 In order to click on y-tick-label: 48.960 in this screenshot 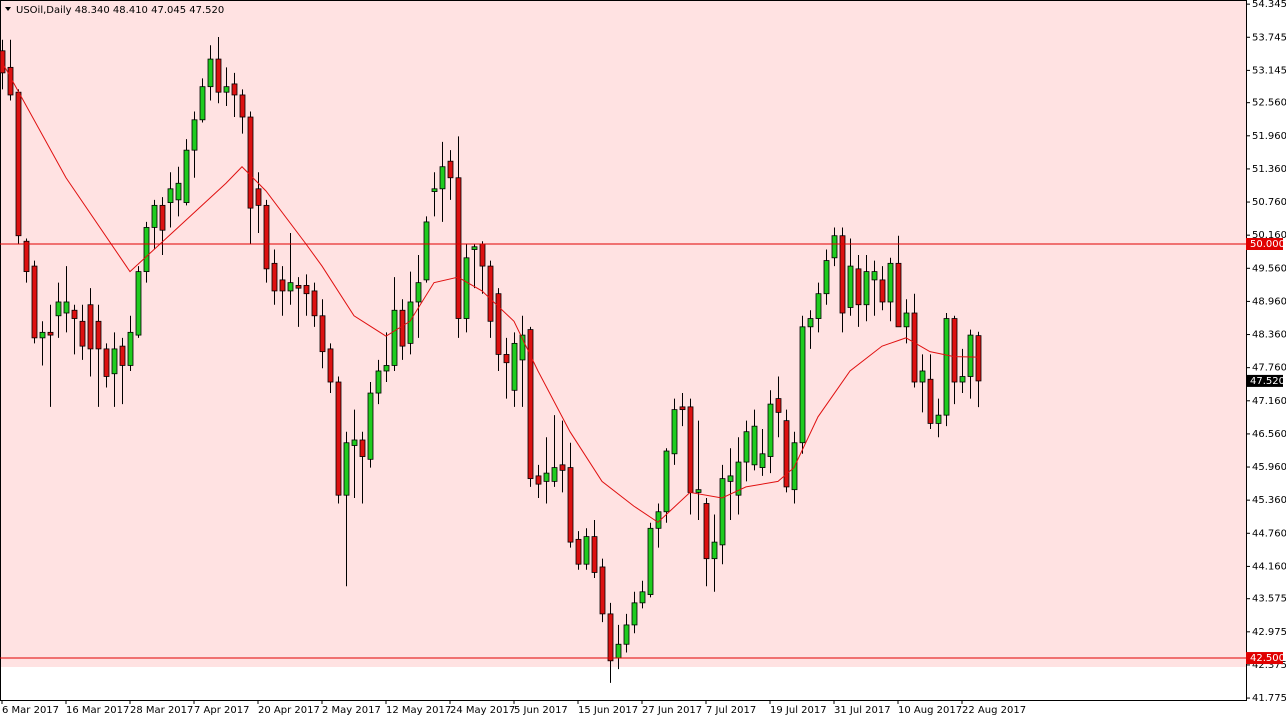, I will do `click(1269, 301)`.